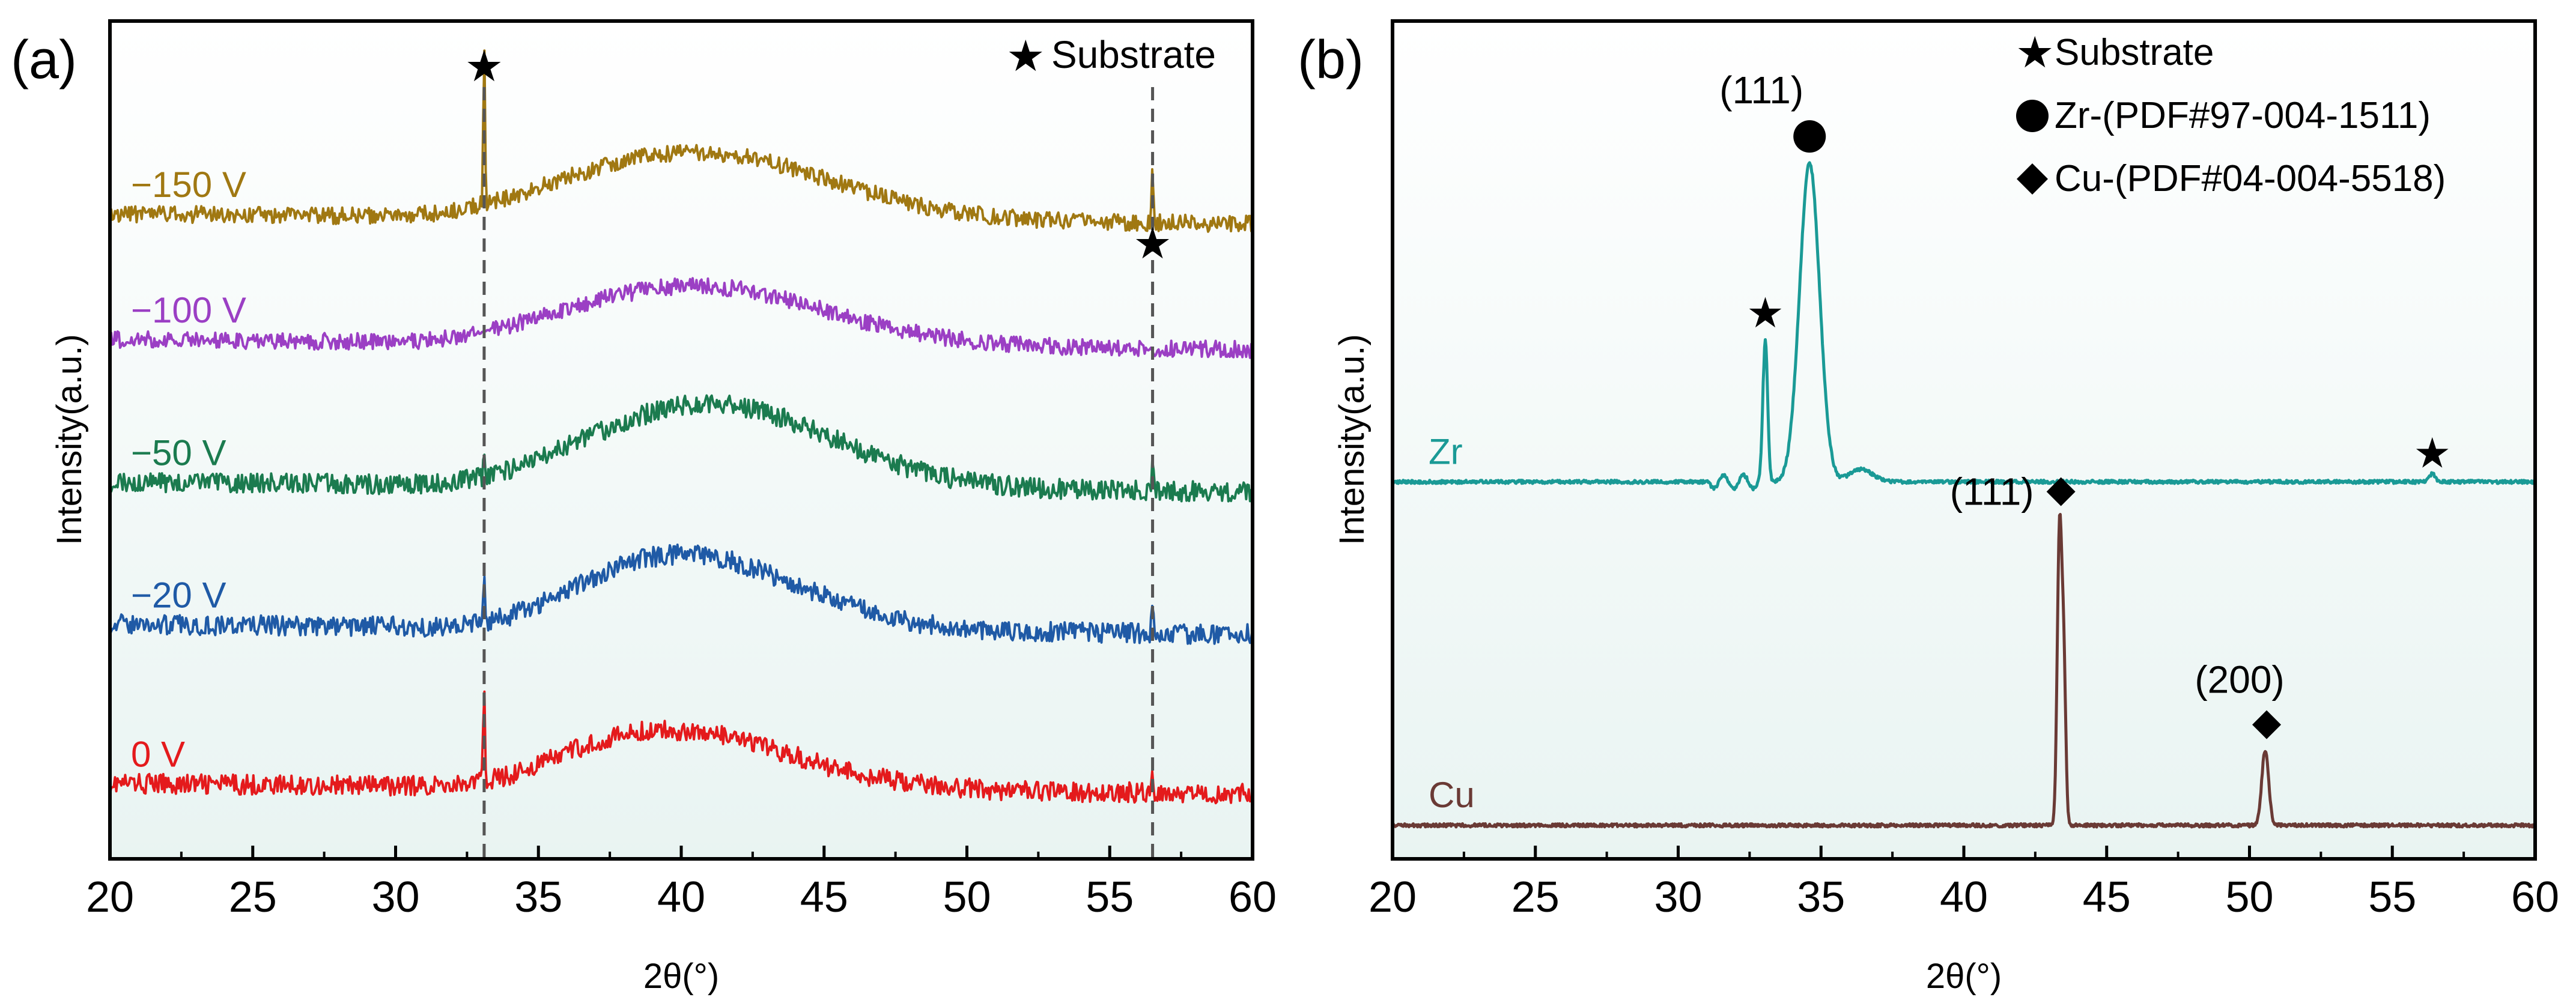  I want to click on panel-b-x-axis: 20 25 30 35 40 45 50 55 60, so click(1963, 883).